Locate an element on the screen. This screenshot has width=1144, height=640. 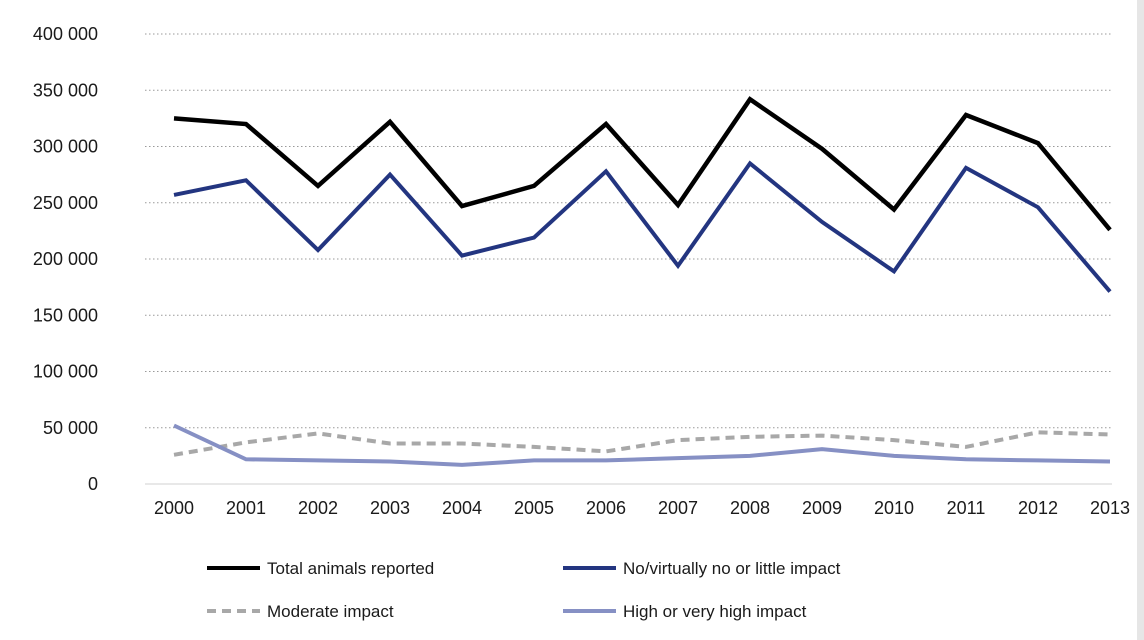
x-tick-label: 2001 is located at coordinates (246, 508).